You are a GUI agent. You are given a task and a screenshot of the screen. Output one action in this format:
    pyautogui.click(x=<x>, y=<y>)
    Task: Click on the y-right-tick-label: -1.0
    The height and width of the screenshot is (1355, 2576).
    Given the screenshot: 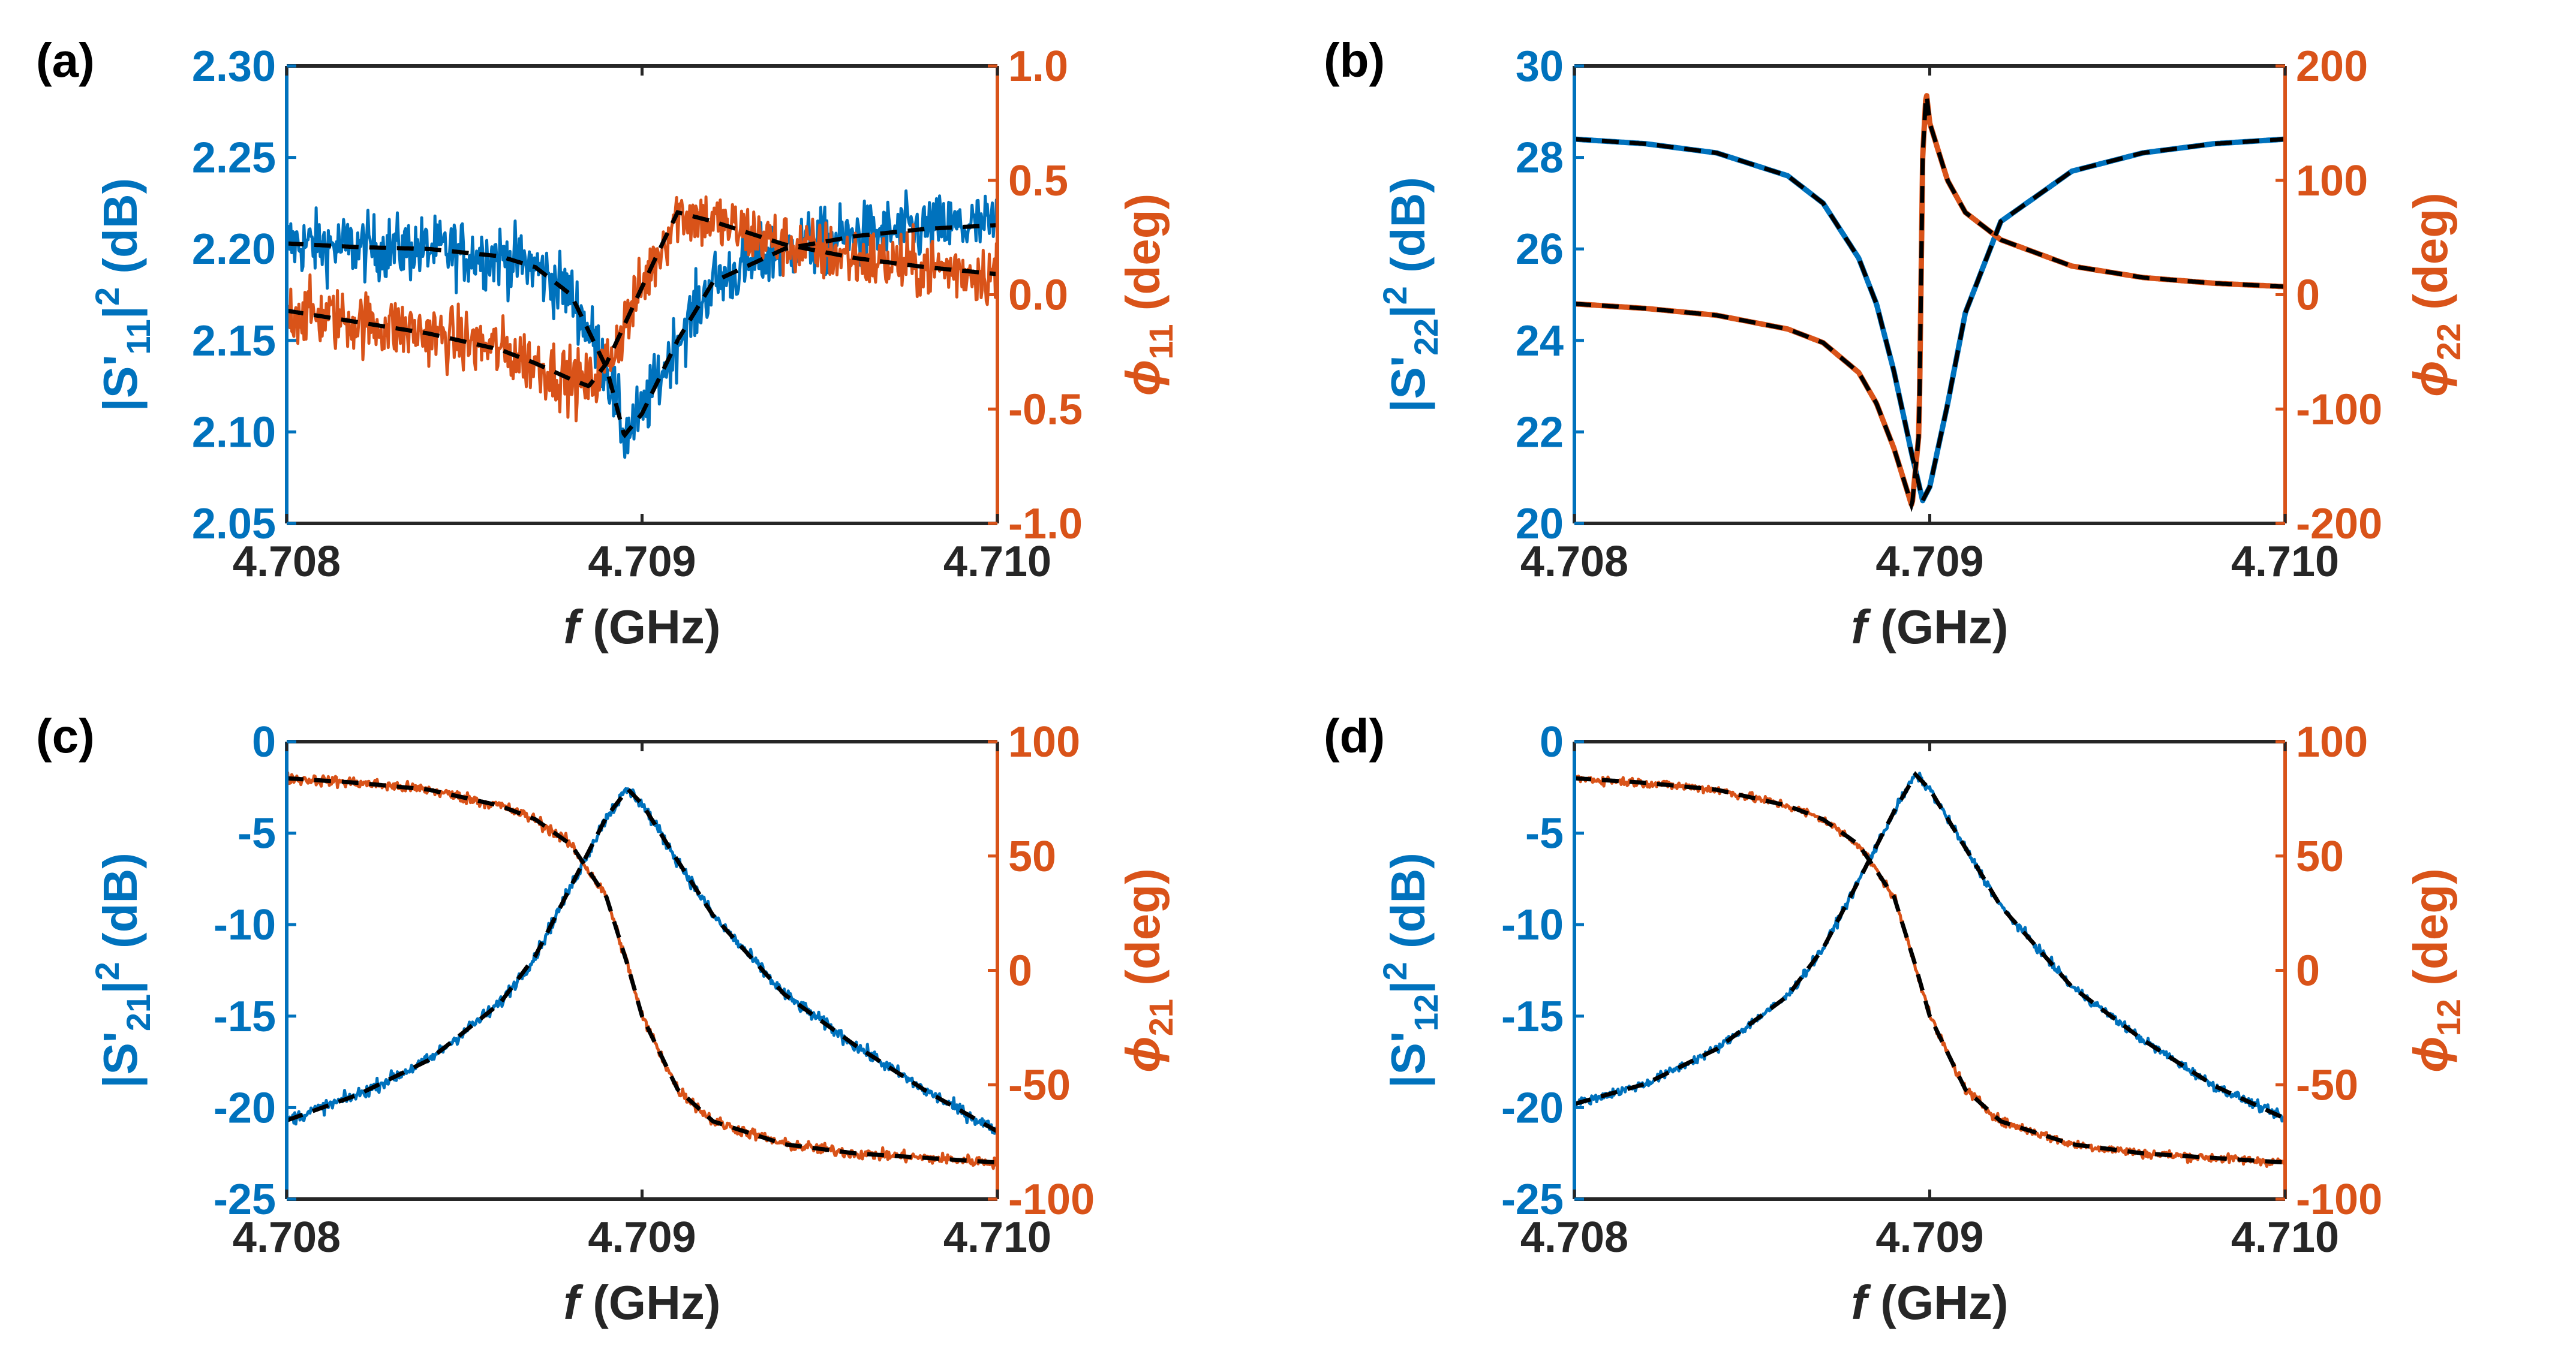 What is the action you would take?
    pyautogui.click(x=1046, y=524)
    